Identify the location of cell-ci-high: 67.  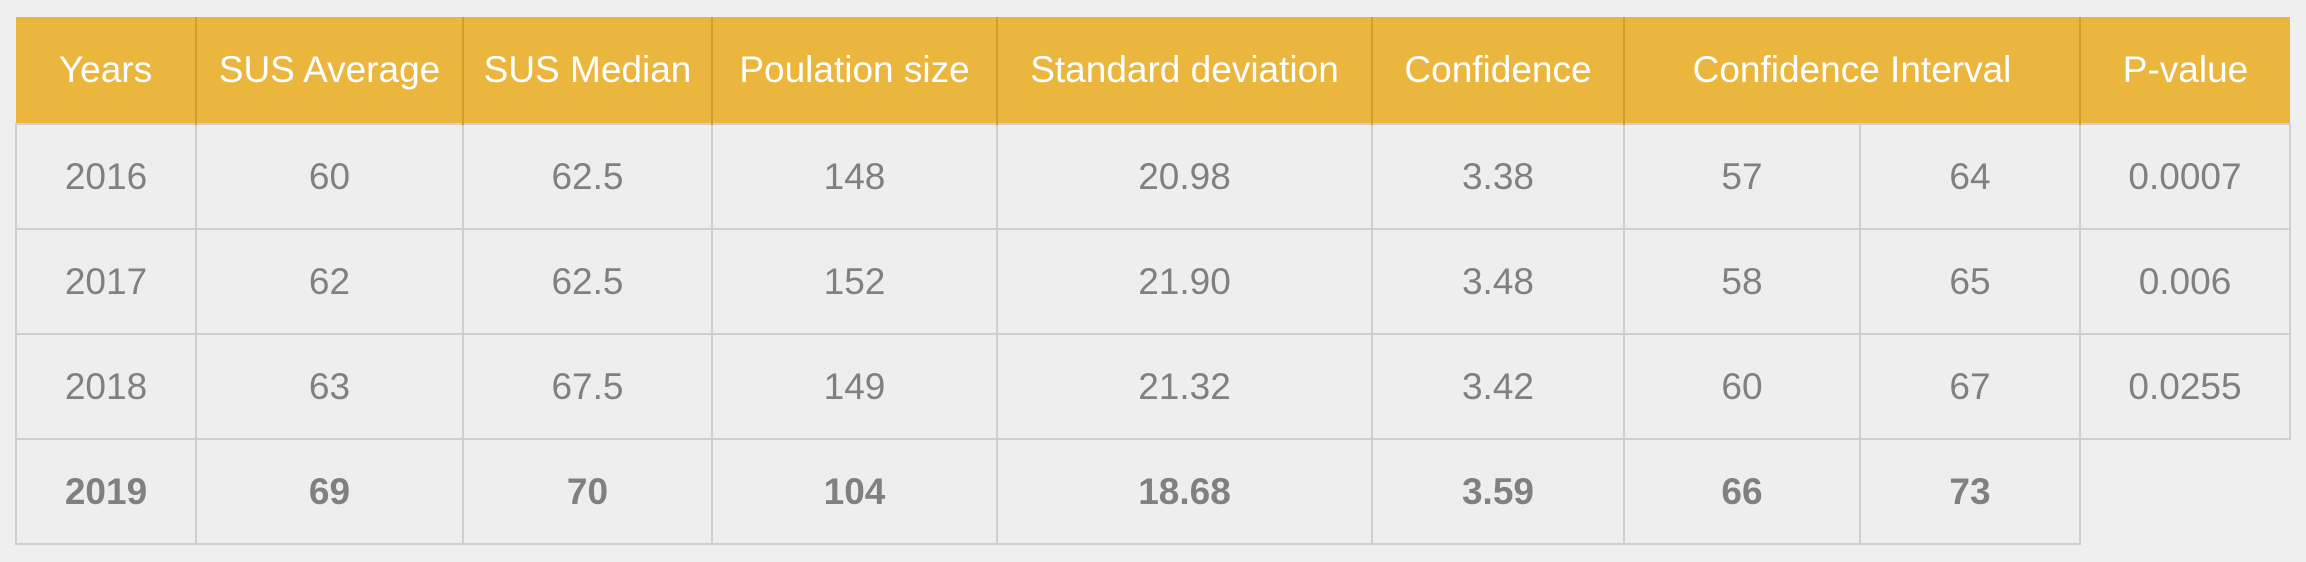
(1970, 386).